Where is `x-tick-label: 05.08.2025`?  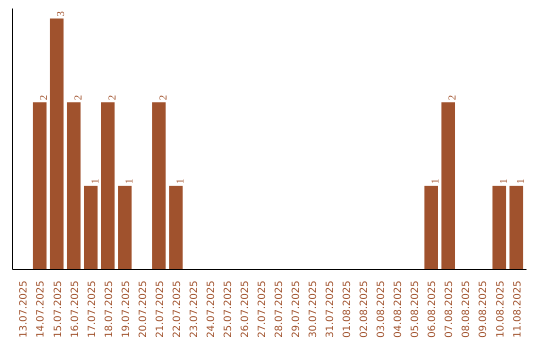
x-tick-label: 05.08.2025 is located at coordinates (416, 309).